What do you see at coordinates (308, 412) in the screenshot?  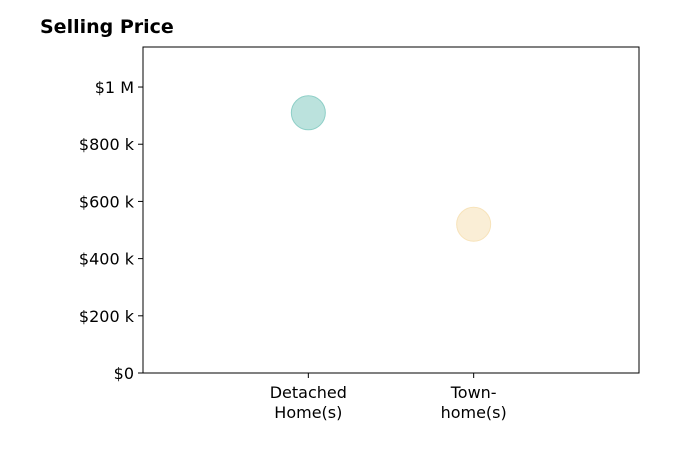 I see `x-tick-label: Home(s)` at bounding box center [308, 412].